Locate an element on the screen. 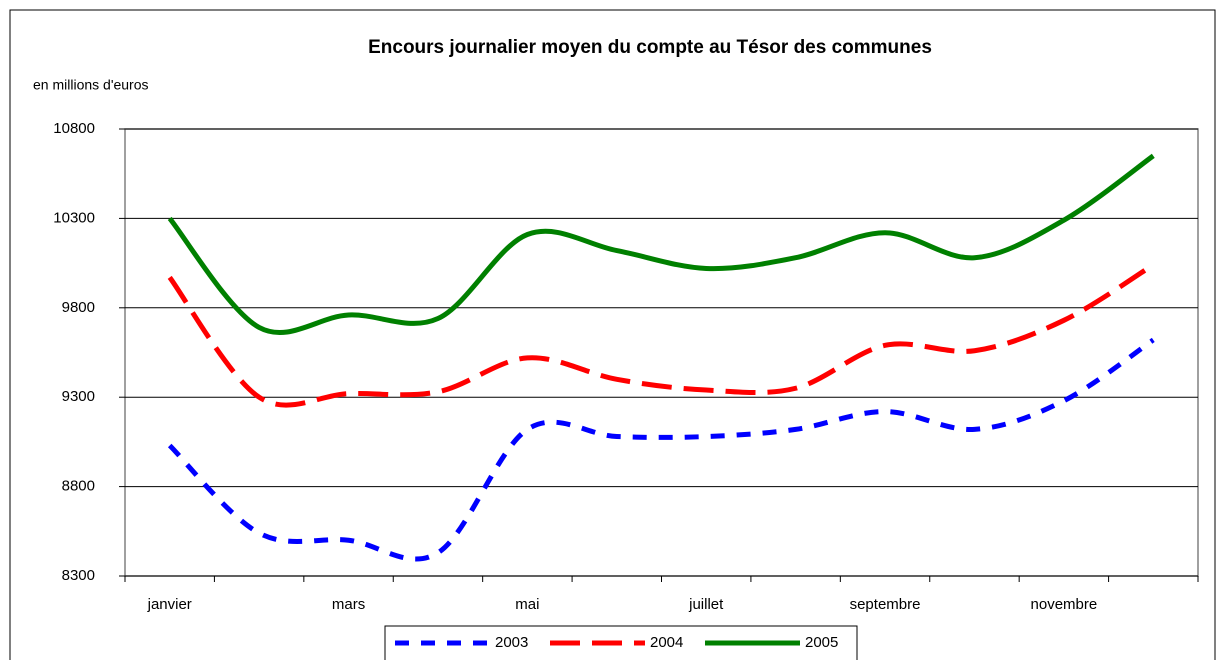 Image resolution: width=1221 pixels, height=660 pixels. y-tick-label: 8300 is located at coordinates (78, 575).